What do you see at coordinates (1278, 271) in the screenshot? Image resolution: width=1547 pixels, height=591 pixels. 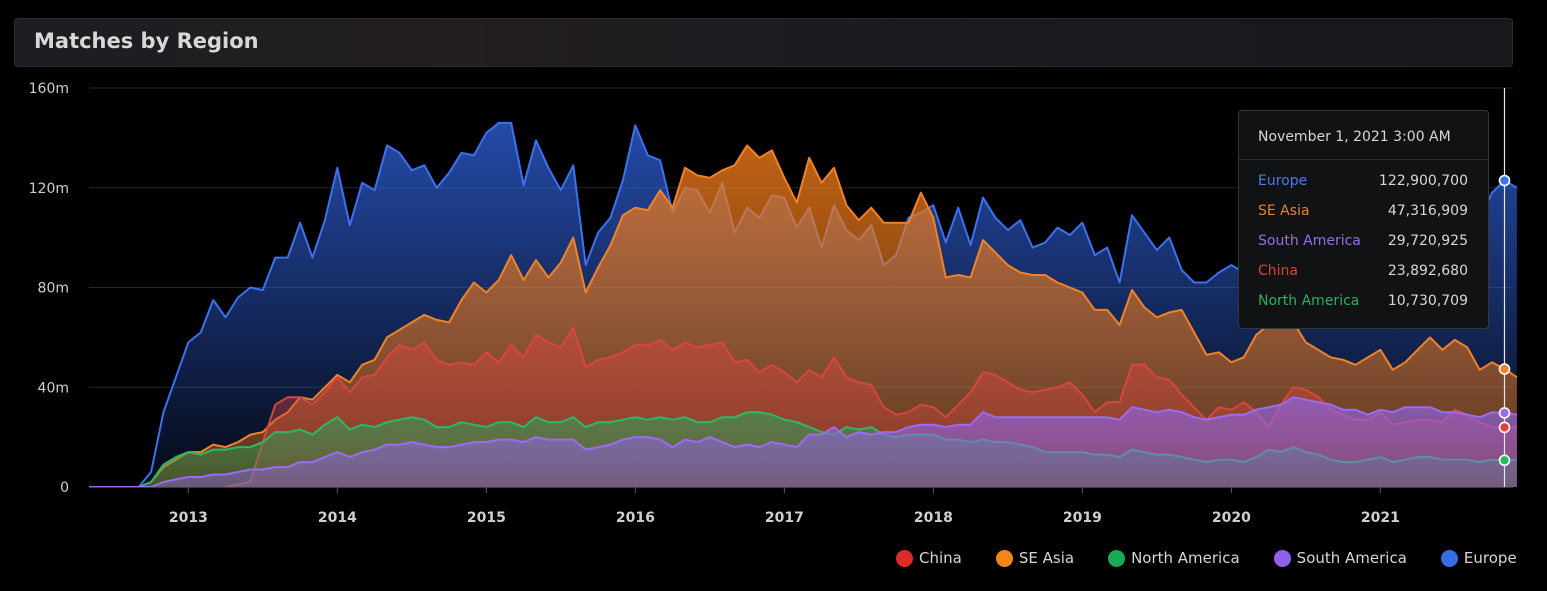 I see `tooltip-series-name: China` at bounding box center [1278, 271].